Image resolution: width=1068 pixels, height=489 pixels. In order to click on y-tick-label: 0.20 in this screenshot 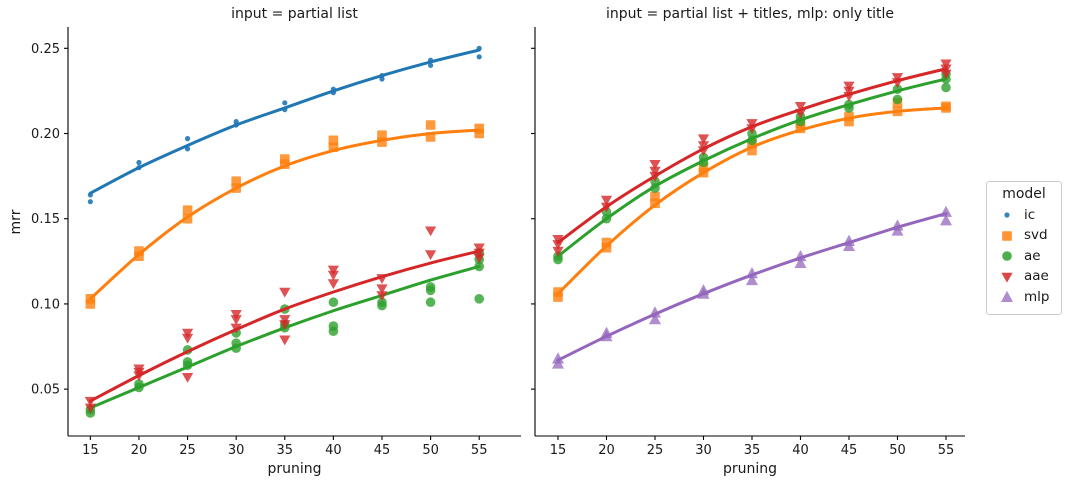, I will do `click(45, 134)`.